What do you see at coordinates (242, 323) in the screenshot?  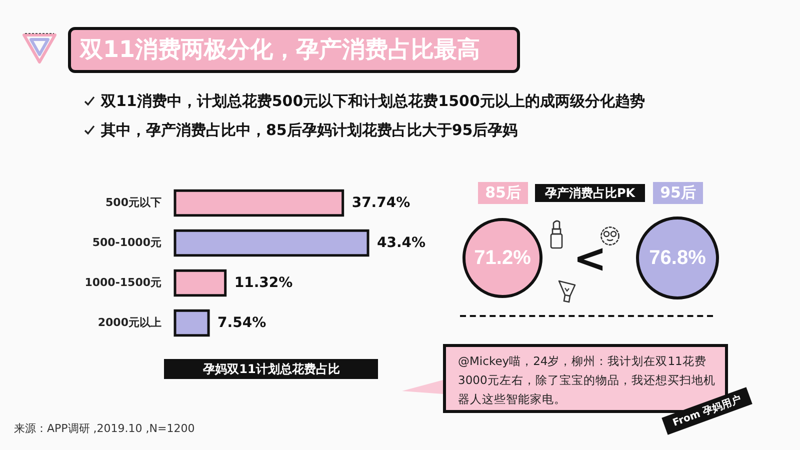 I see `data-label: 7.54%` at bounding box center [242, 323].